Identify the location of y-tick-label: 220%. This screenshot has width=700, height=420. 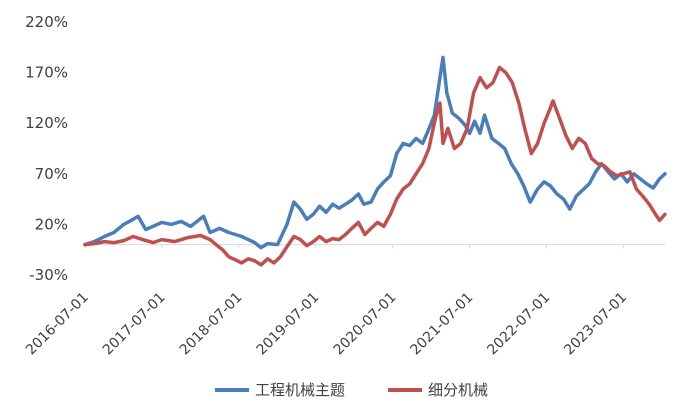
(46, 22).